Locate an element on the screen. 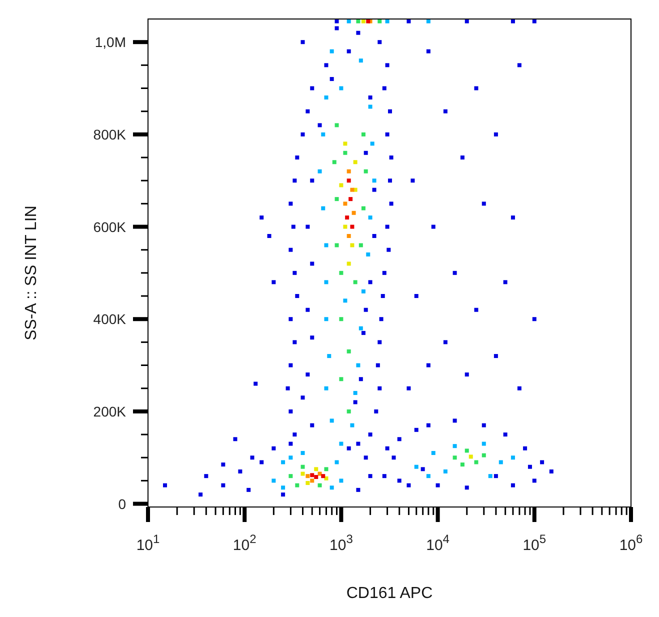 The image size is (659, 617). x-tick-label: 10$^{3}$ is located at coordinates (342, 543).